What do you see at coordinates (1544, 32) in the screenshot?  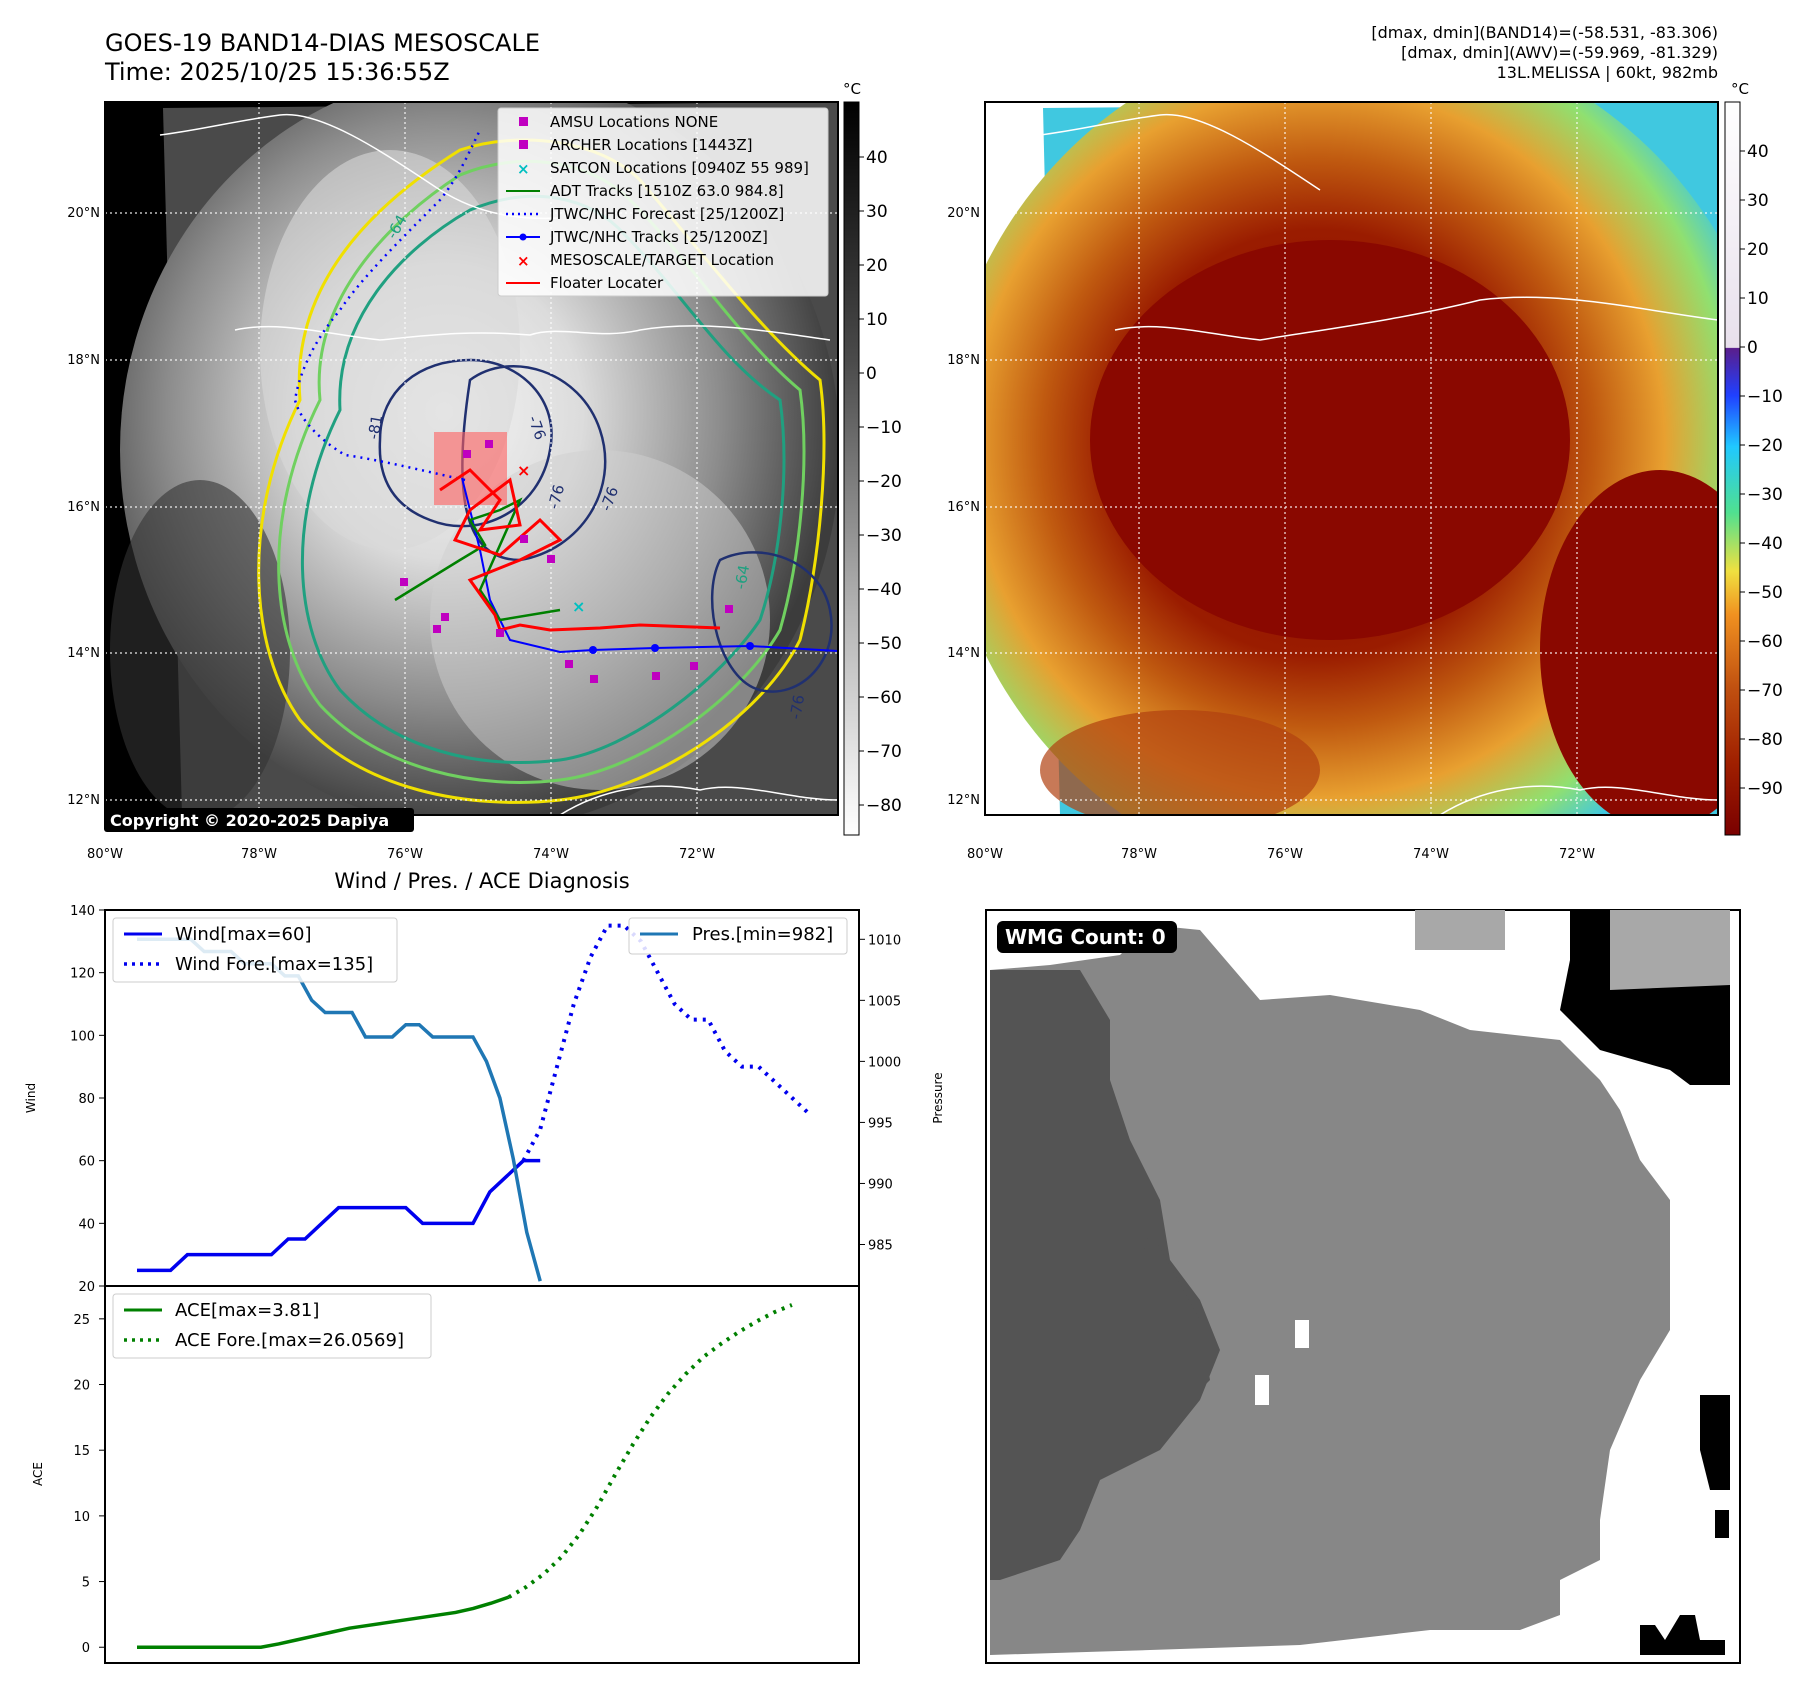 I see `band-range-text: [dmax, dmin](BAND14)=(-58.531, -83.306)` at bounding box center [1544, 32].